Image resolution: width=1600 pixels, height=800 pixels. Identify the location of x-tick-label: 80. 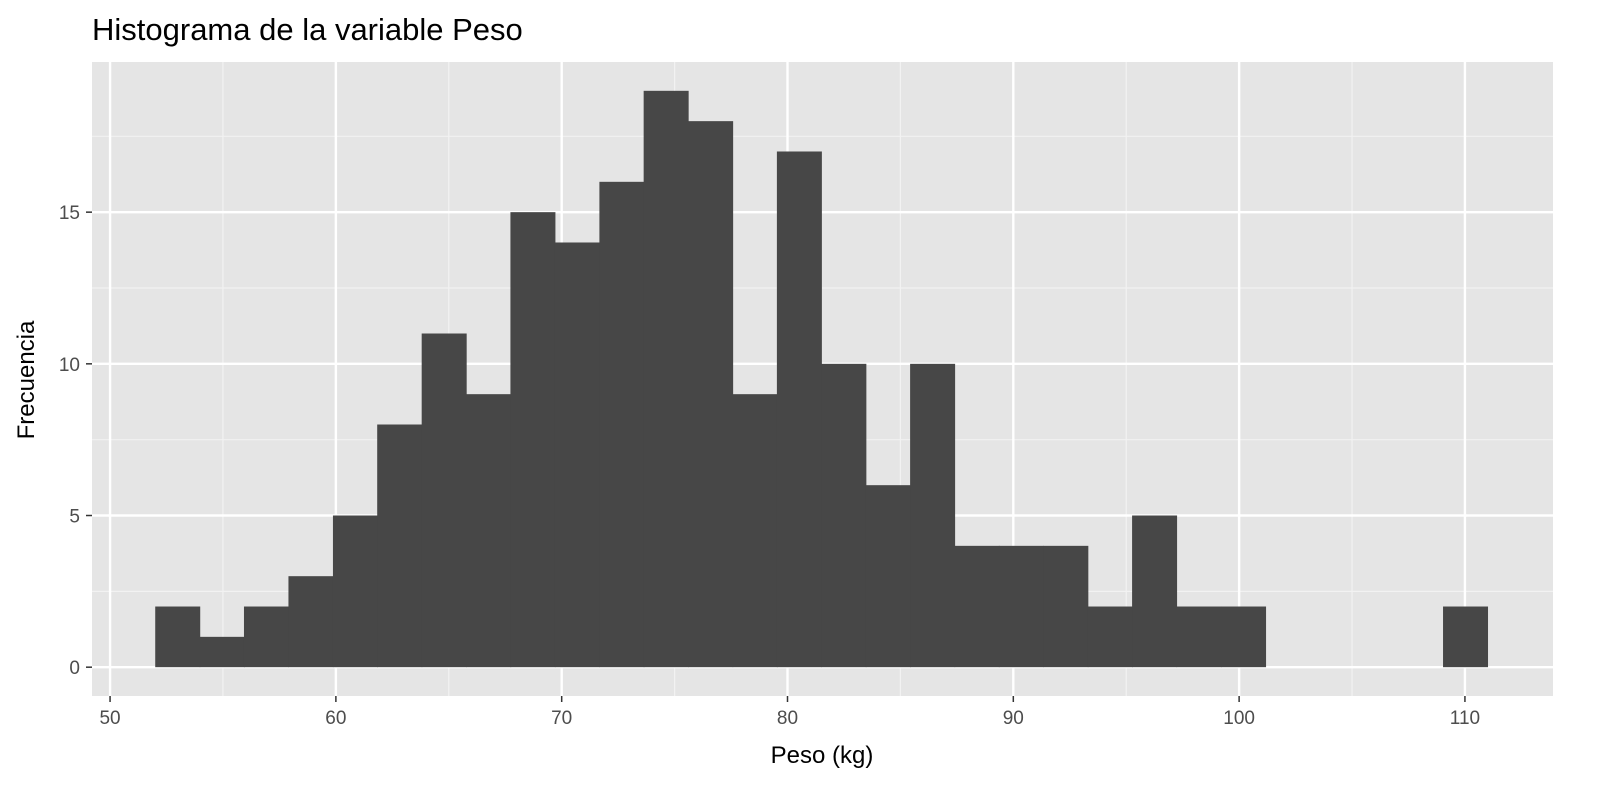
(787, 718).